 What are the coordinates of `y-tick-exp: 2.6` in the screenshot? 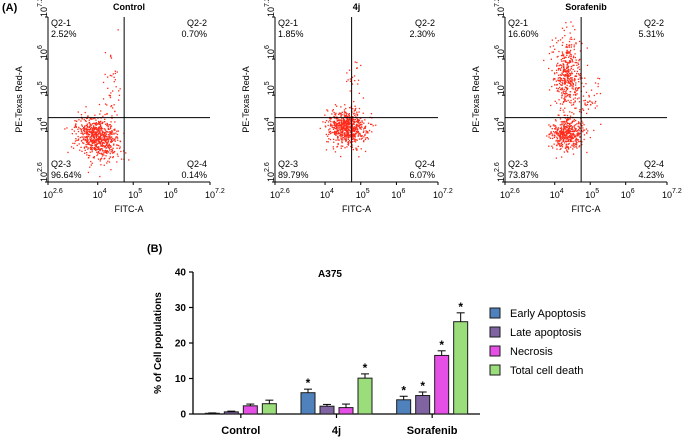 It's located at (497, 167).